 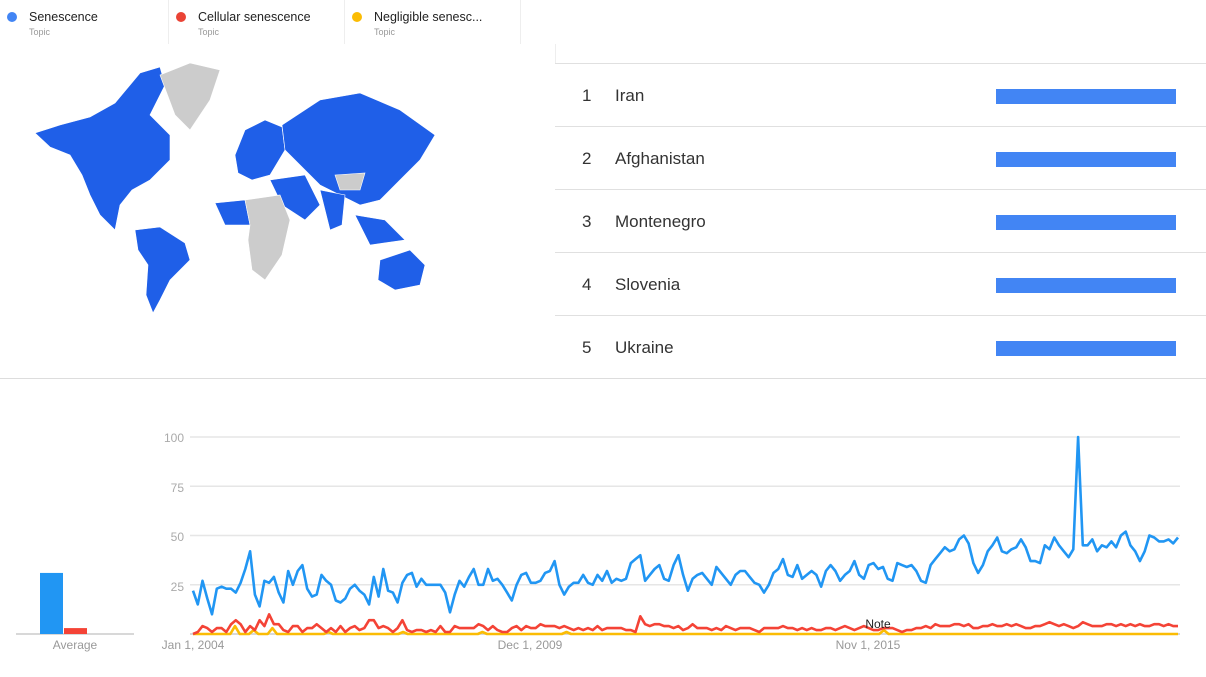 I want to click on map-region-greenland, so click(x=190, y=96).